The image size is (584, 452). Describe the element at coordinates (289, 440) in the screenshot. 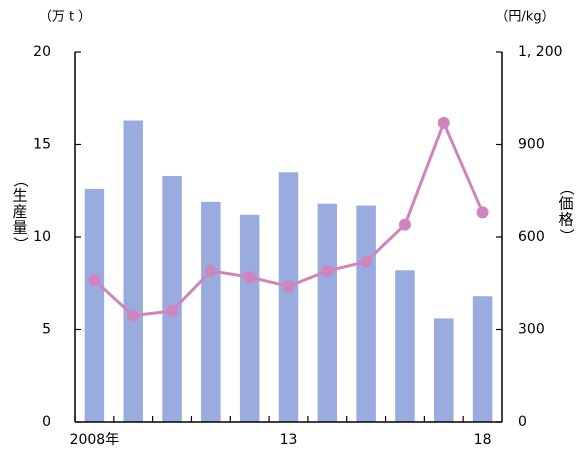

I see `x-tick-label-5: 13` at that location.